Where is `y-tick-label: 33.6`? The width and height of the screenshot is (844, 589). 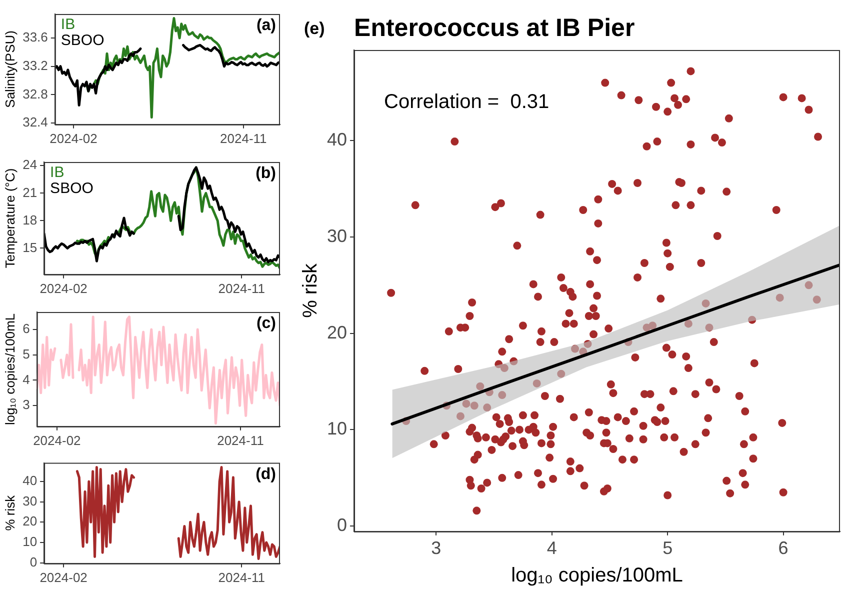 y-tick-label: 33.6 is located at coordinates (35, 37).